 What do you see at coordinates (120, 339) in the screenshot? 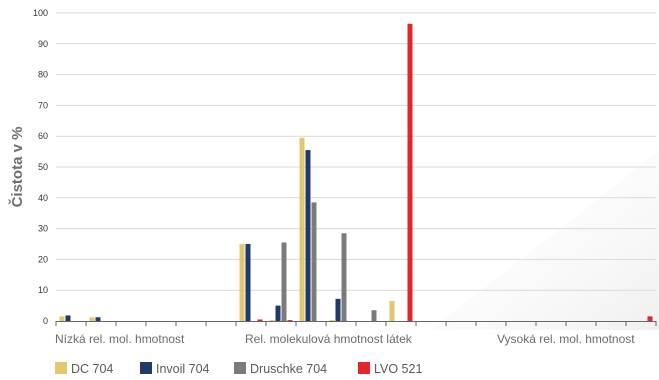
I see `x-category-label-low: Nízká rel. mol. hmotnost` at bounding box center [120, 339].